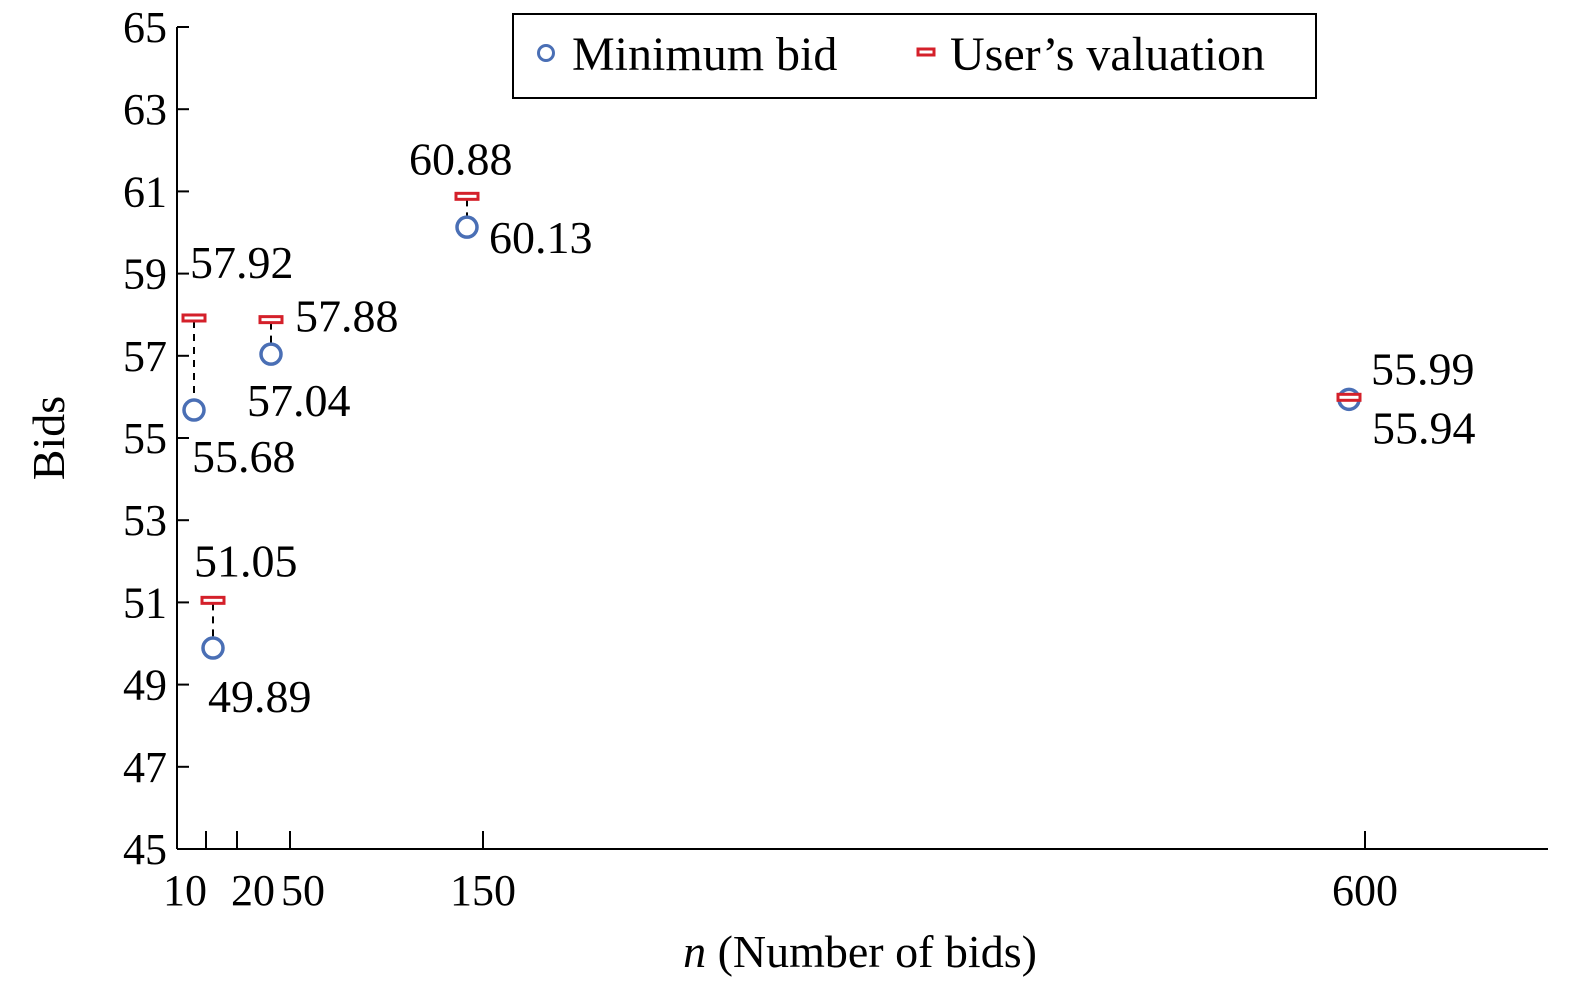 The height and width of the screenshot is (984, 1575). Describe the element at coordinates (48, 438) in the screenshot. I see `y-axis-title: Bids` at that location.